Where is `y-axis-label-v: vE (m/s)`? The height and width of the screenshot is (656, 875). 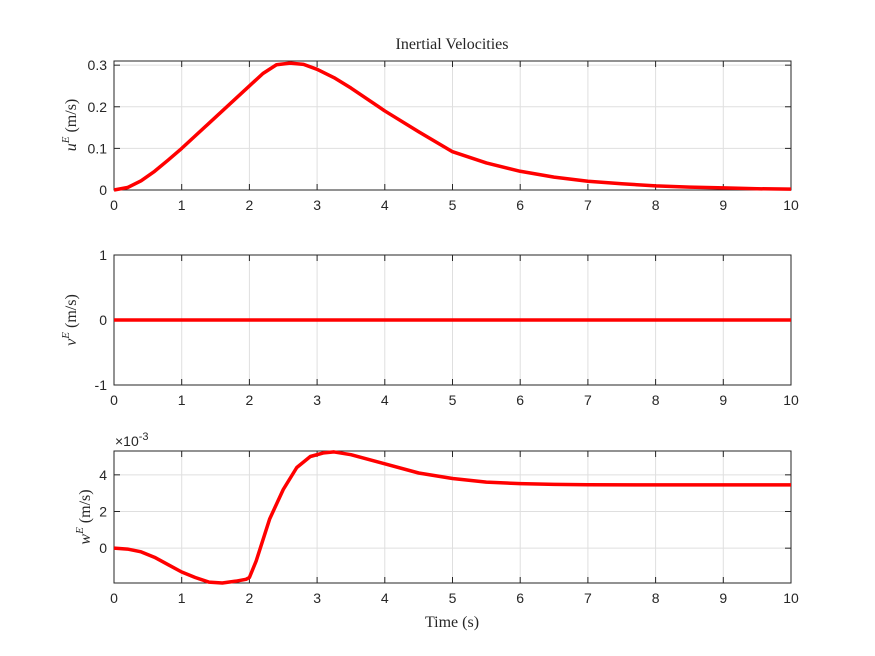 y-axis-label-v: vE (m/s) is located at coordinates (70, 320).